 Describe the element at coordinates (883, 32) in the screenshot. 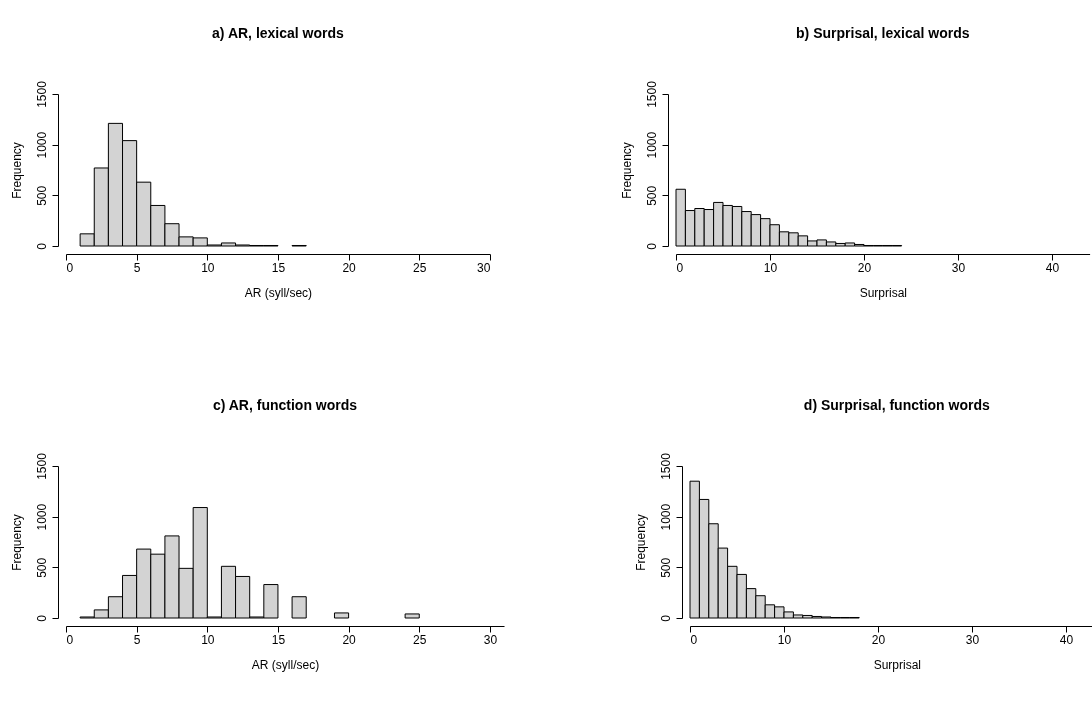

I see `chart-title: b) Surprisal, lexical words` at that location.